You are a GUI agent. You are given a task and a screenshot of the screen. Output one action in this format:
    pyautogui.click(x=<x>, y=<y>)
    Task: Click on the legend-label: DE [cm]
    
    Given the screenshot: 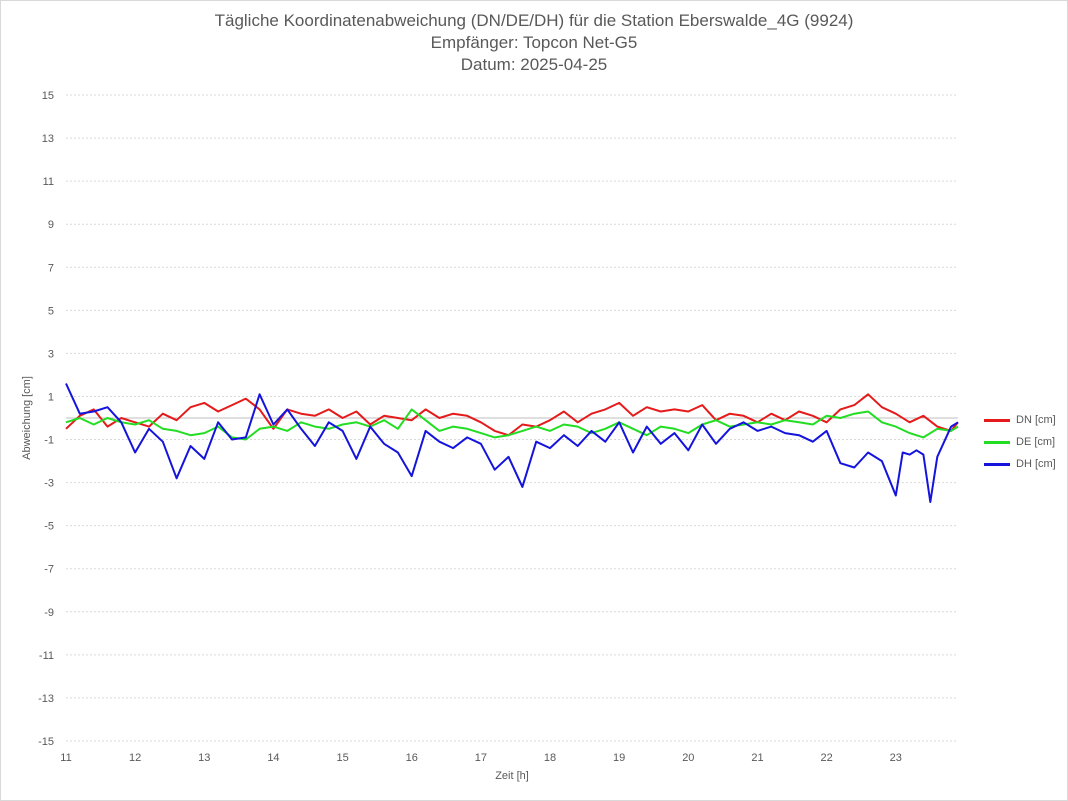 What is the action you would take?
    pyautogui.click(x=1036, y=442)
    